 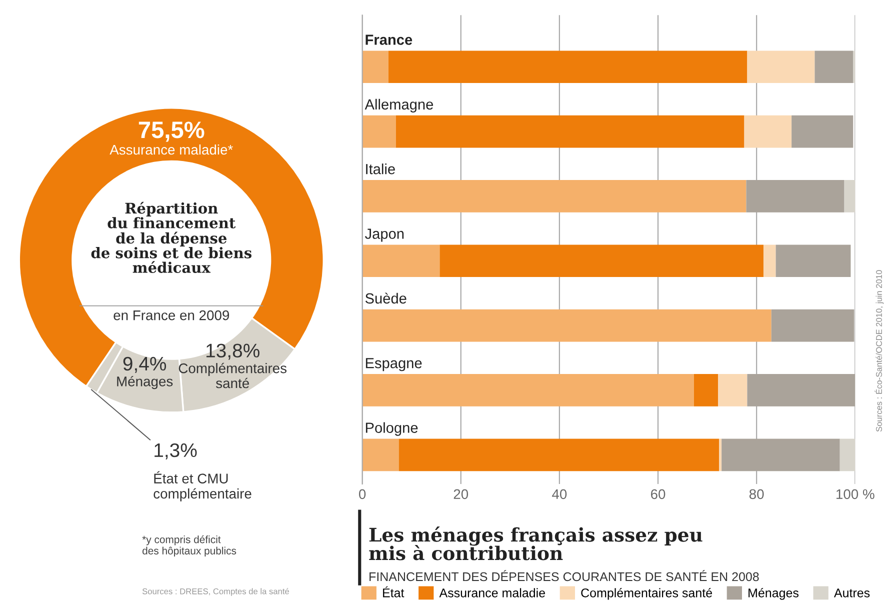 I want to click on data-label: 75,5%, so click(x=171, y=132).